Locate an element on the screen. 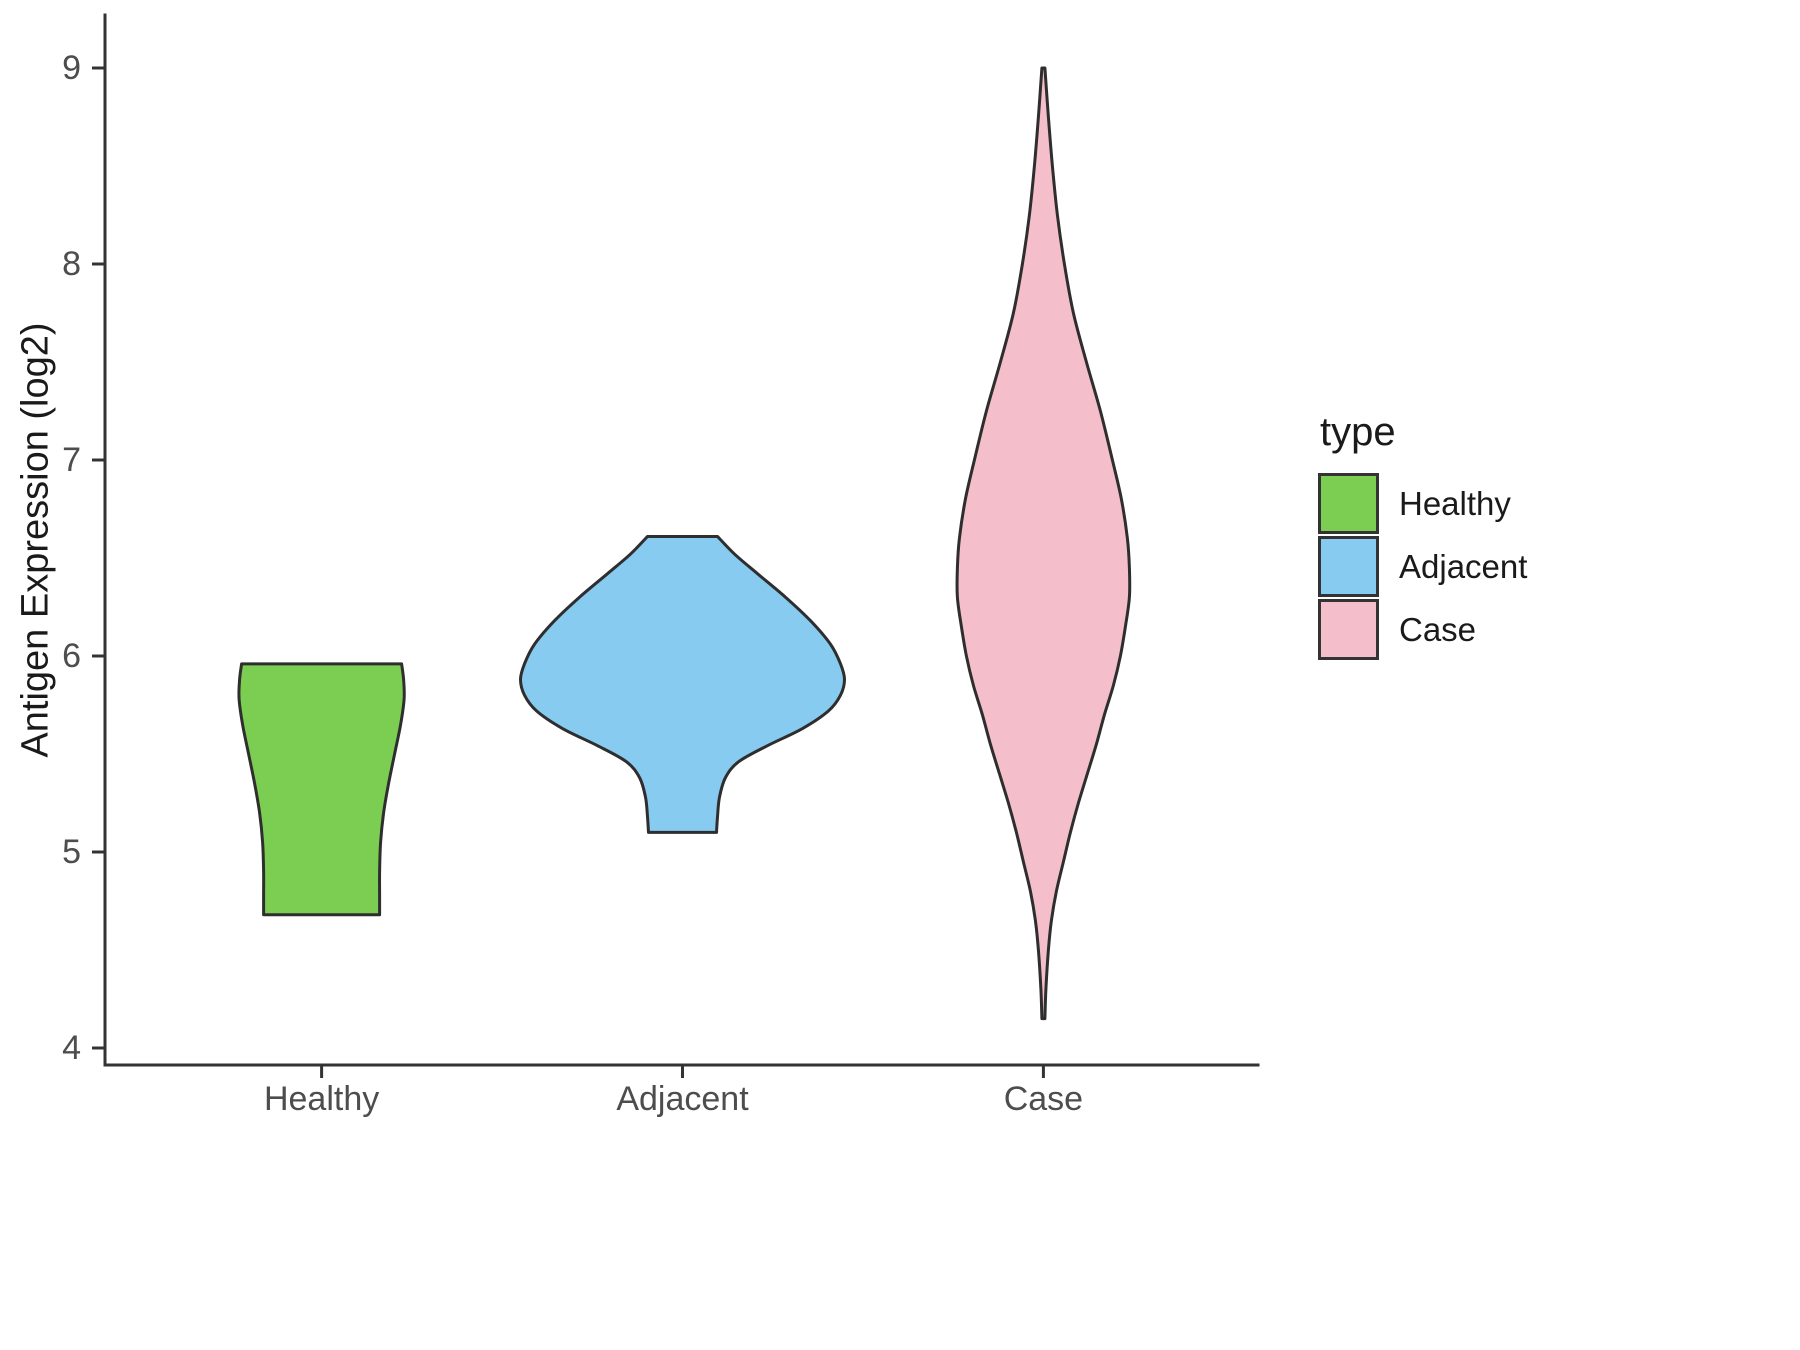  legend-swatch-case is located at coordinates (1348, 629).